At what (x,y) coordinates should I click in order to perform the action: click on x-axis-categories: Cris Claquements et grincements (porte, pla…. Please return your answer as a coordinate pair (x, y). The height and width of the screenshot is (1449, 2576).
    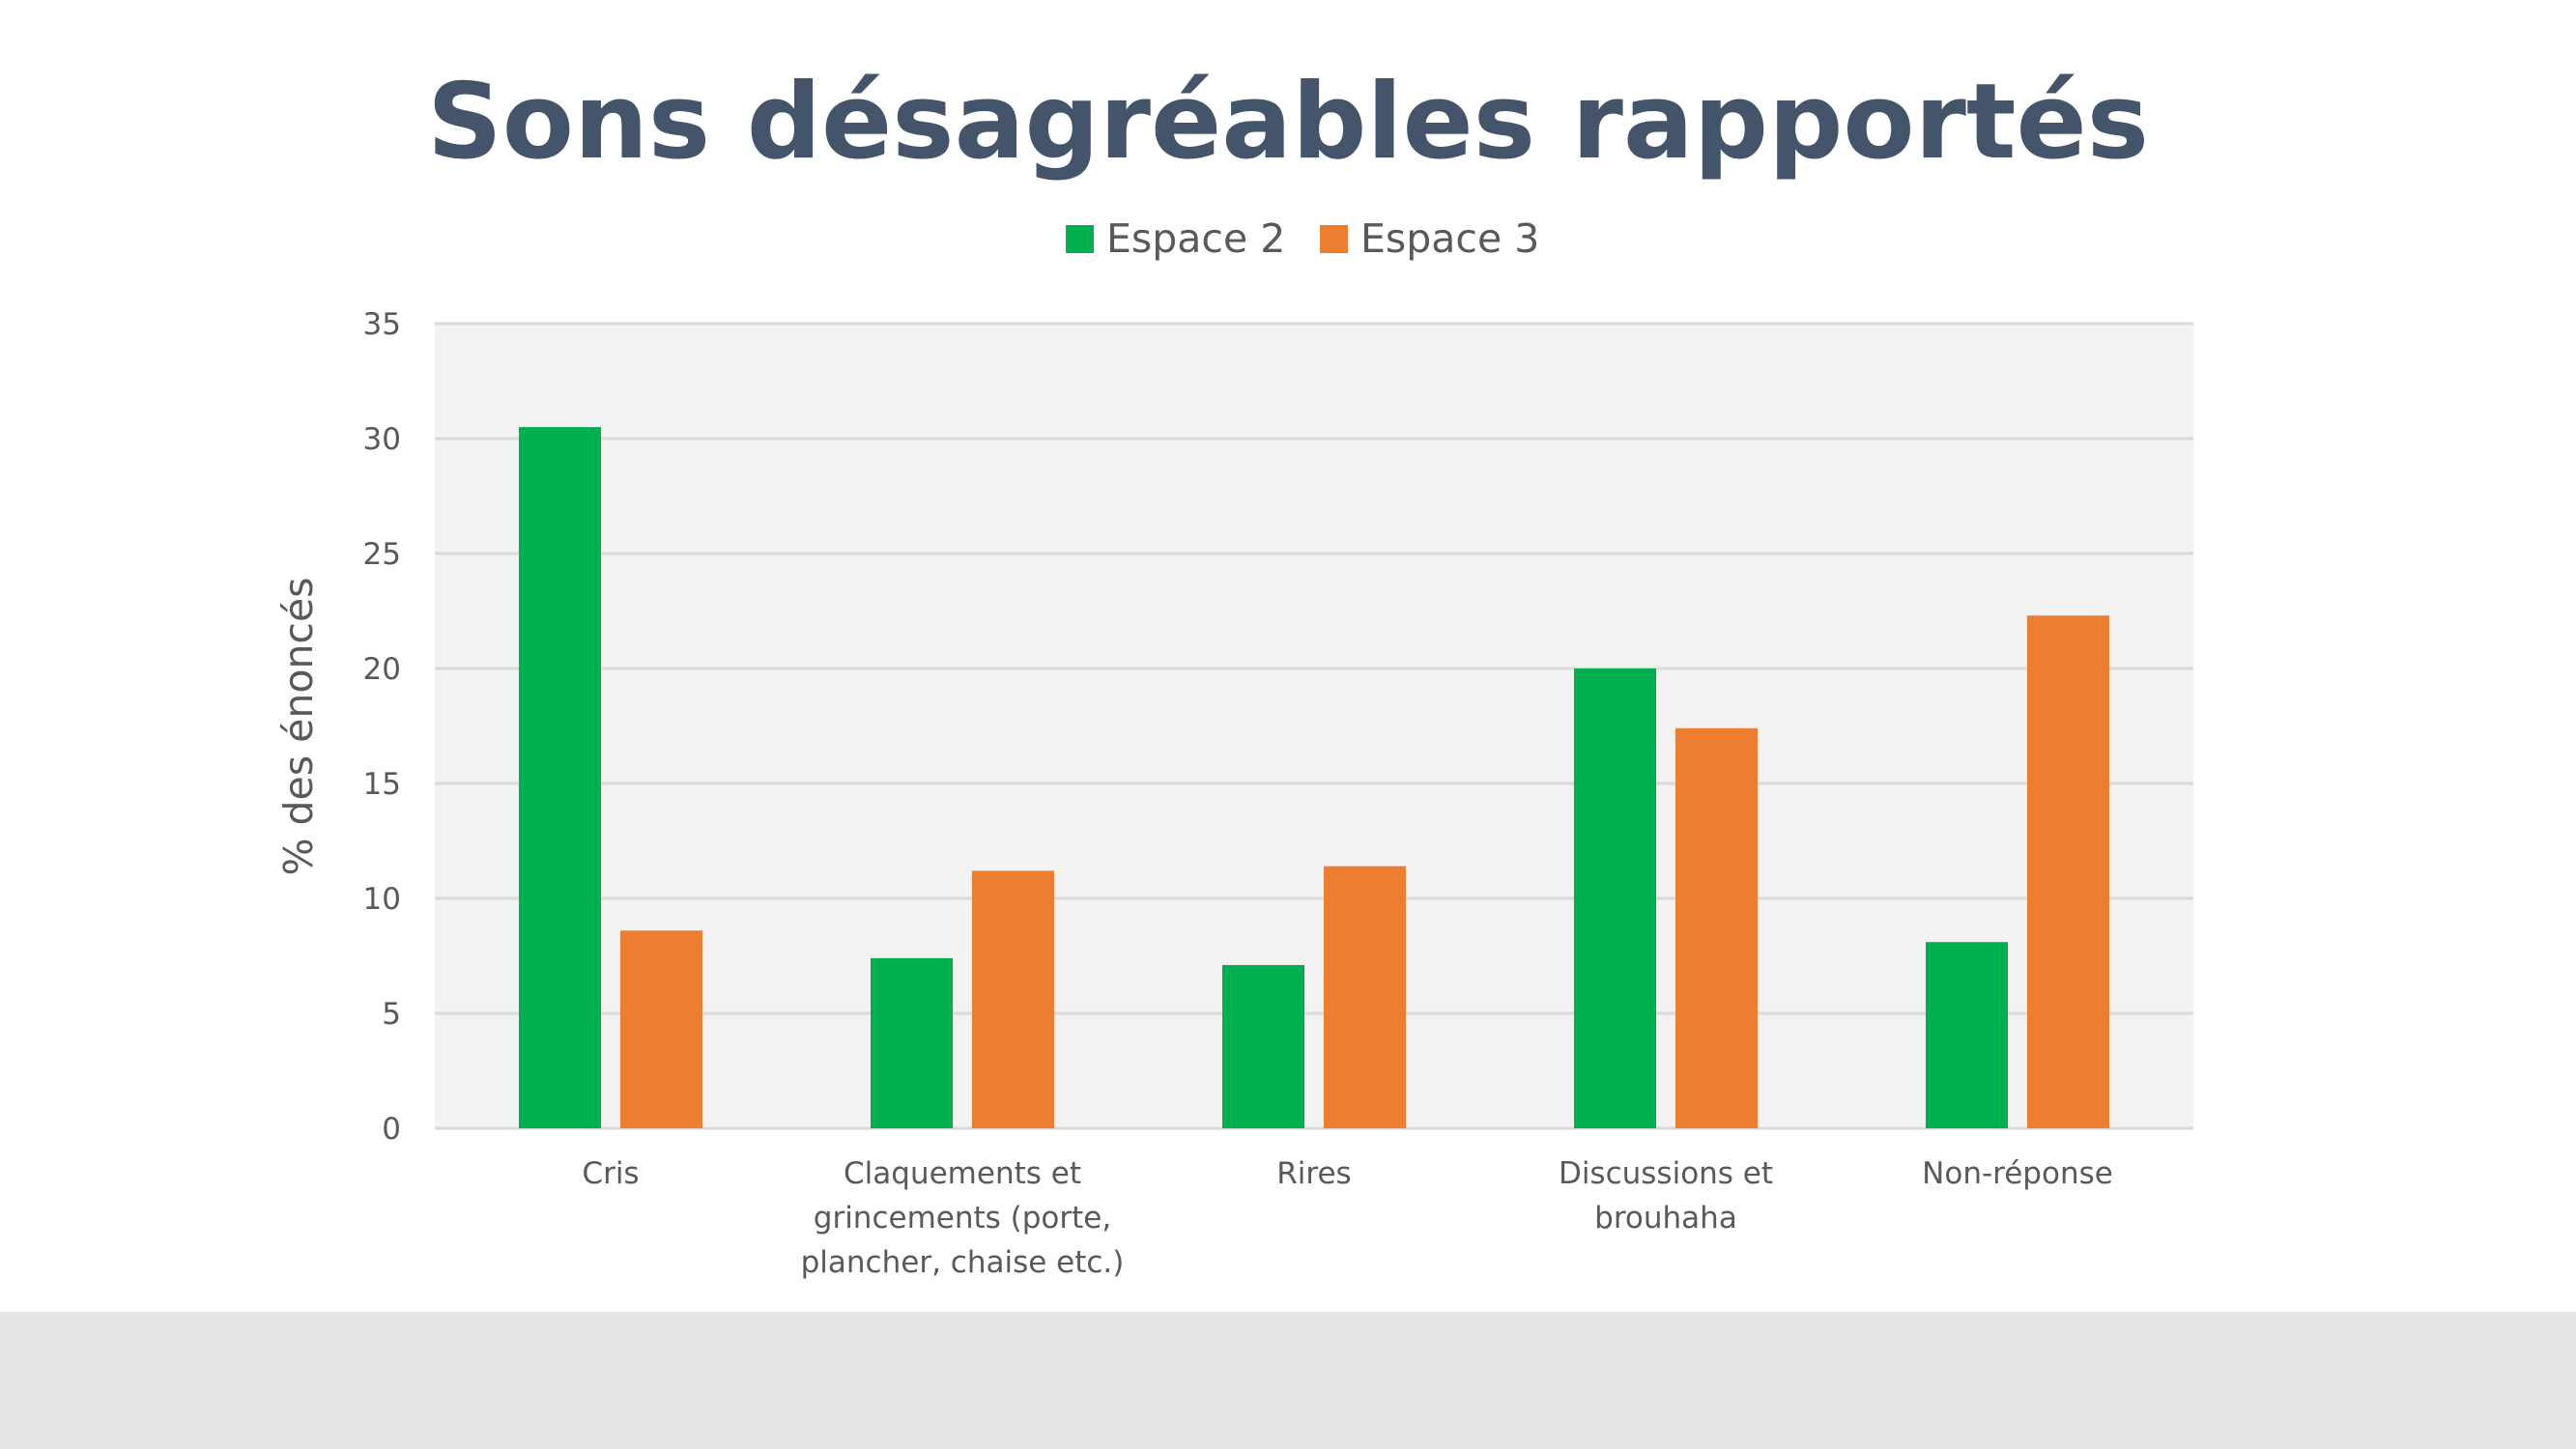
    Looking at the image, I should click on (1347, 1218).